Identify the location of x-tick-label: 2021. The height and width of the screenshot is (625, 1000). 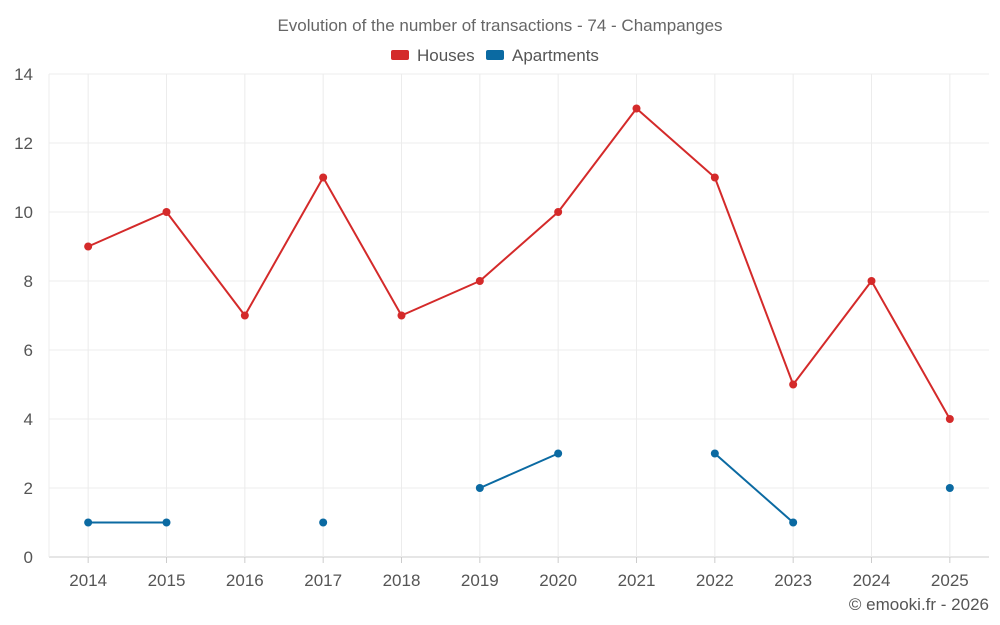
(637, 580).